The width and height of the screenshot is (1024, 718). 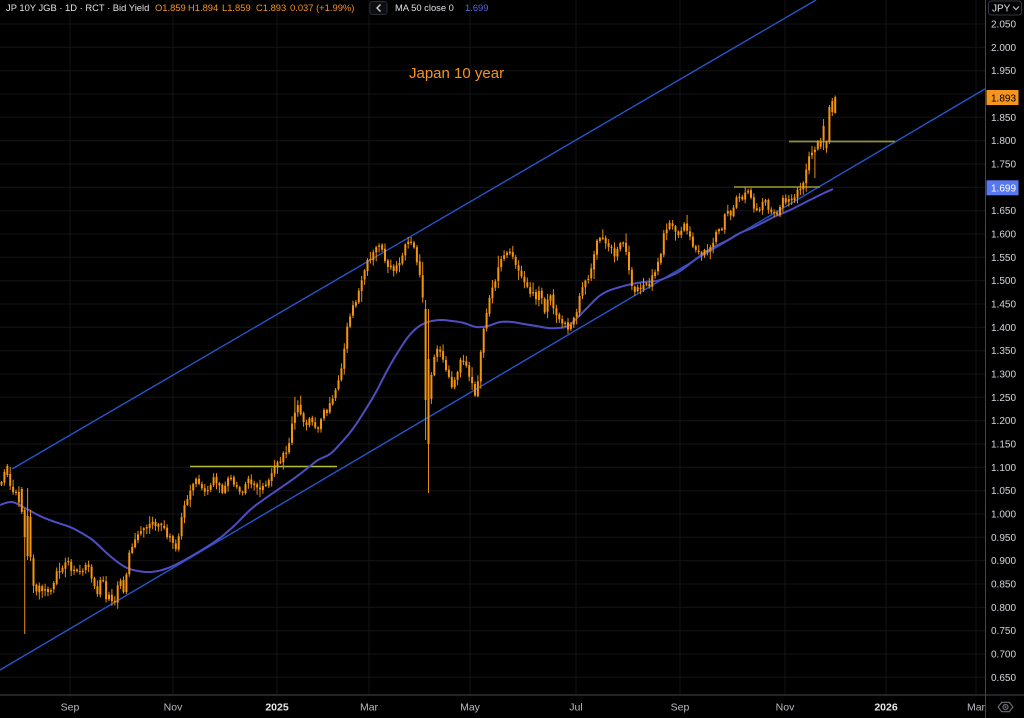 I want to click on svg-text: 1.850, so click(x=1003, y=118).